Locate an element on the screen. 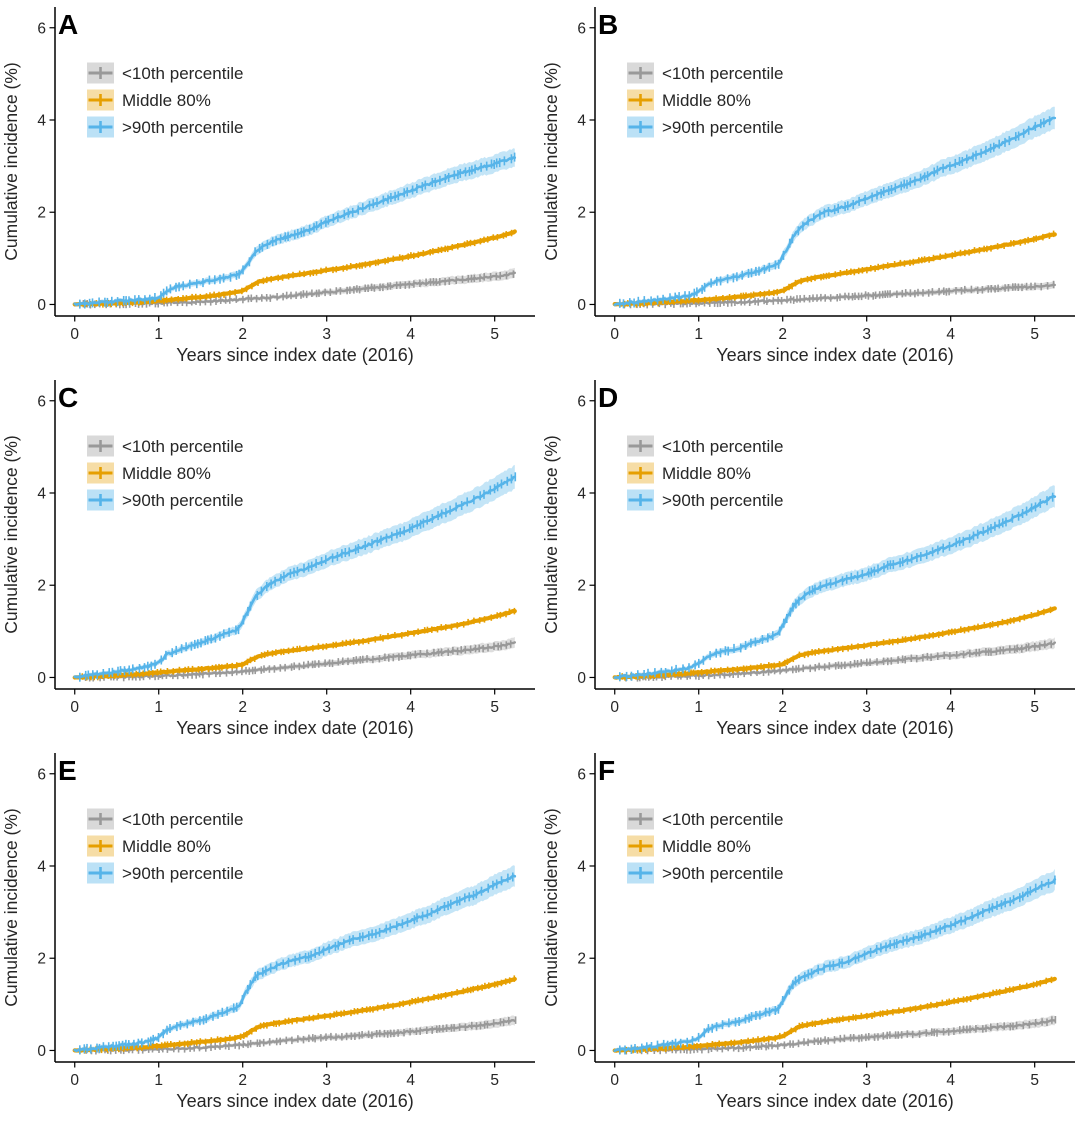 This screenshot has width=1080, height=1125. panel-letter: C is located at coordinates (68, 397).